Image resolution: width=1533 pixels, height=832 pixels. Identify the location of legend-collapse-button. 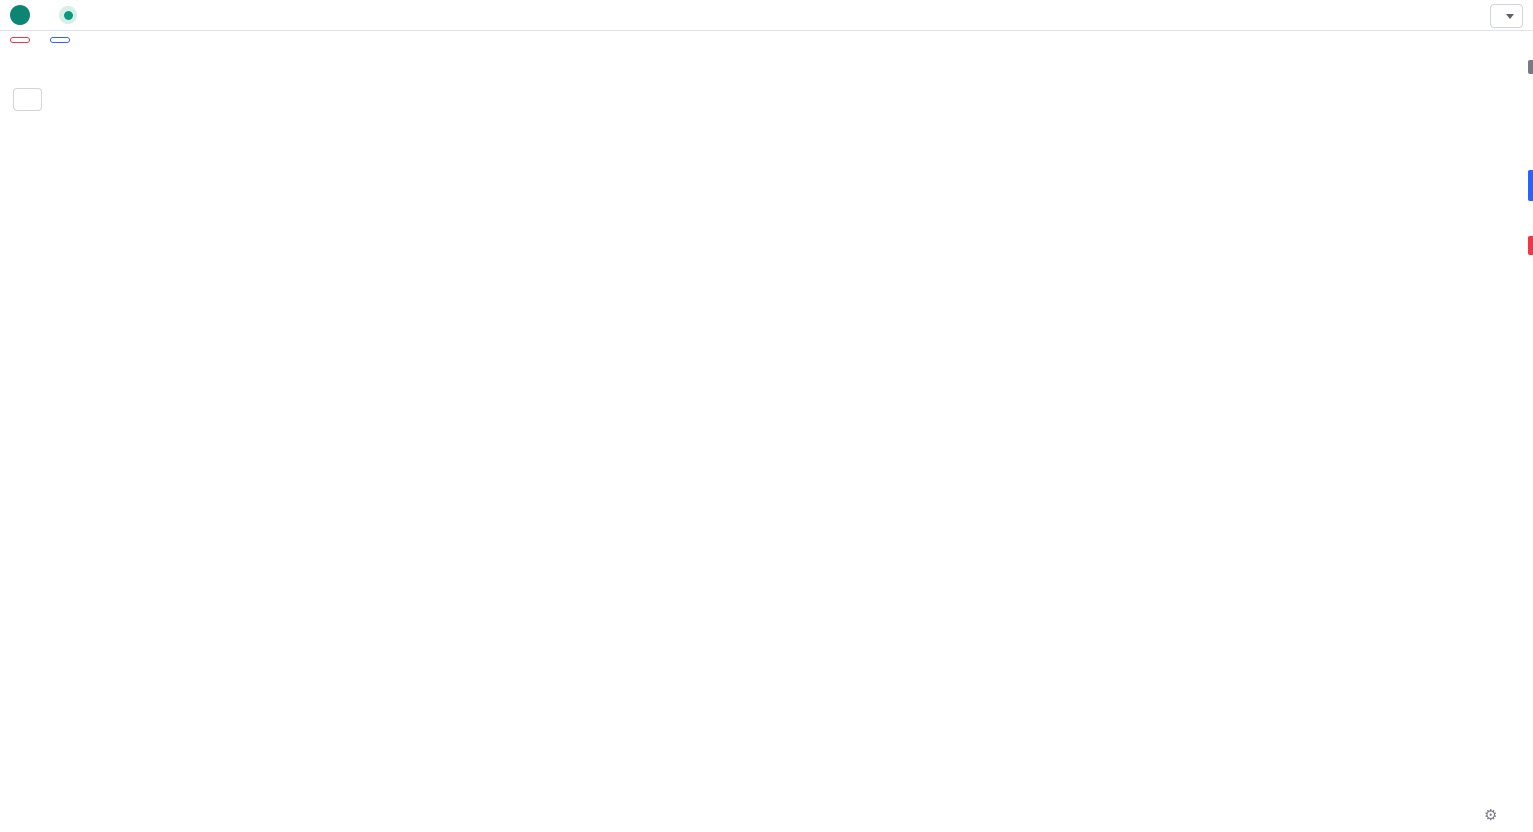
(27, 99).